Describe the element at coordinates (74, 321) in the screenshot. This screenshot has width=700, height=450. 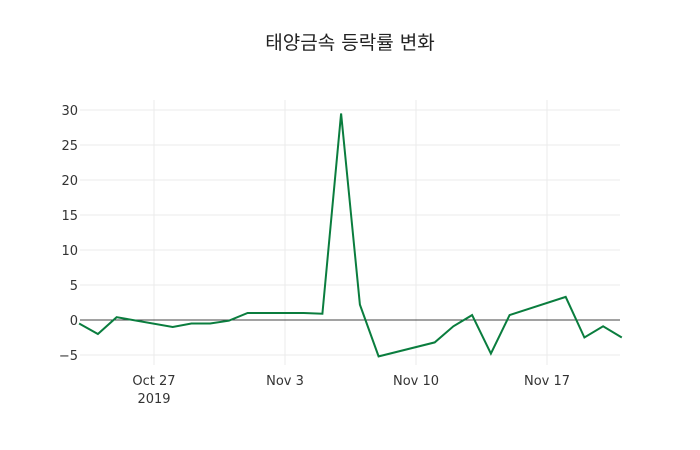
I see `y-tick-label: 0` at that location.